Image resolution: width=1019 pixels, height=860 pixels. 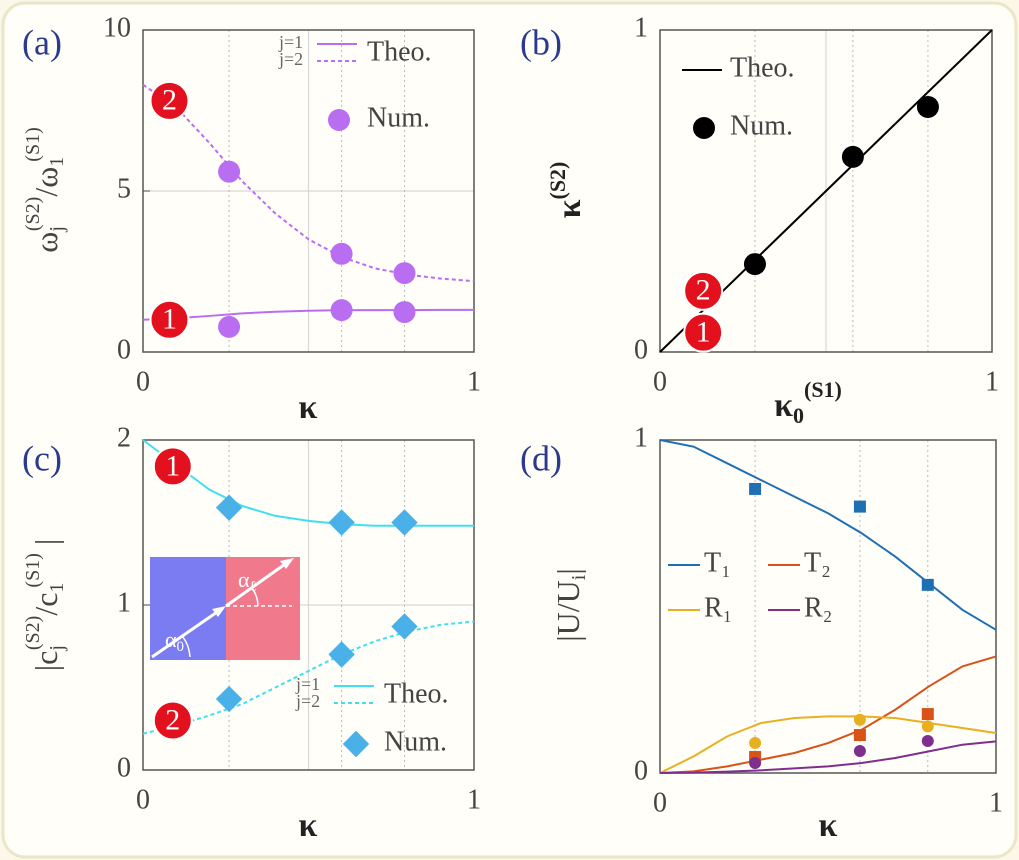 I want to click on inset-diagram: αℓ α0, so click(x=225, y=608).